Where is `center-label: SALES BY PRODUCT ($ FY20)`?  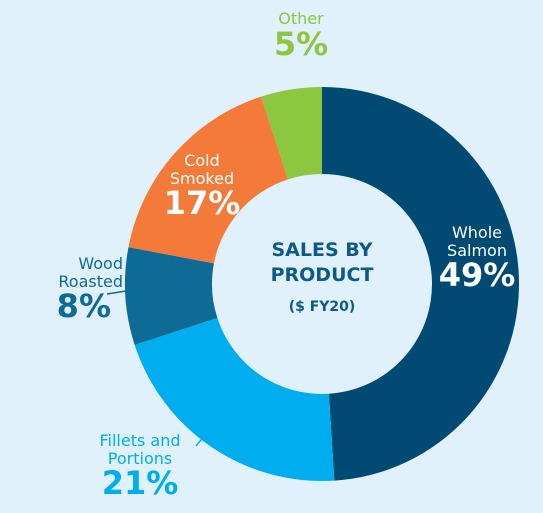 center-label: SALES BY PRODUCT ($ FY20) is located at coordinates (322, 276).